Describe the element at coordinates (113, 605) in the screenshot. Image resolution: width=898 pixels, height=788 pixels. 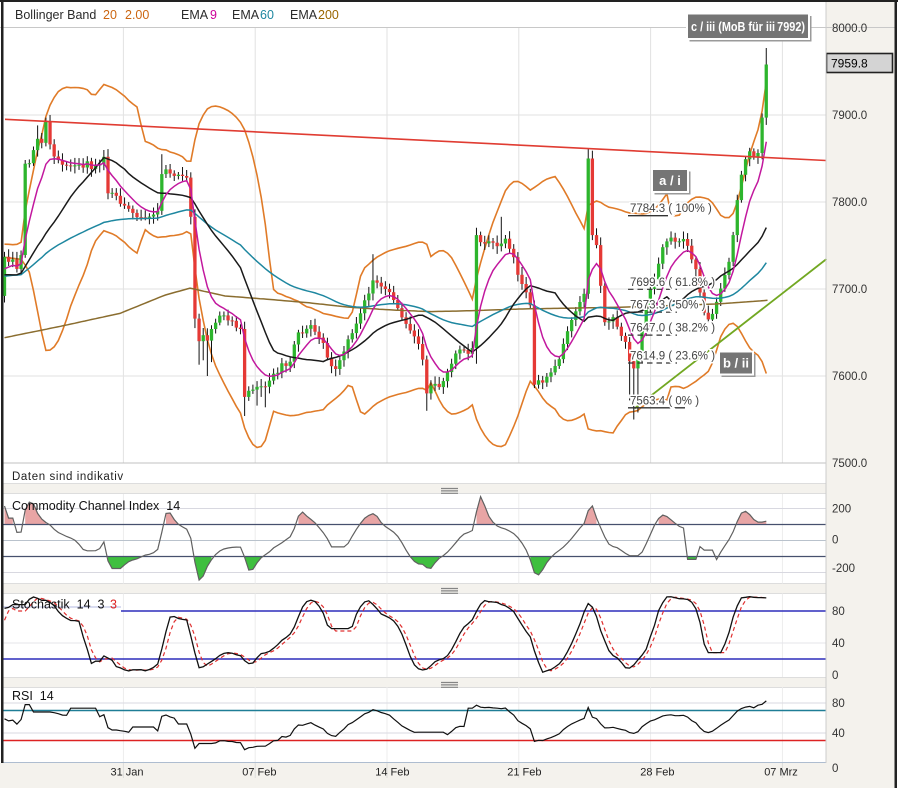
I see `svg-text: 3` at that location.